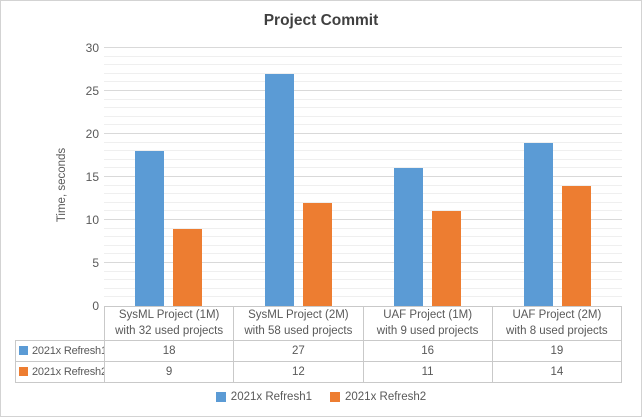 The width and height of the screenshot is (642, 417). What do you see at coordinates (92, 91) in the screenshot?
I see `y-tick-label: 25` at bounding box center [92, 91].